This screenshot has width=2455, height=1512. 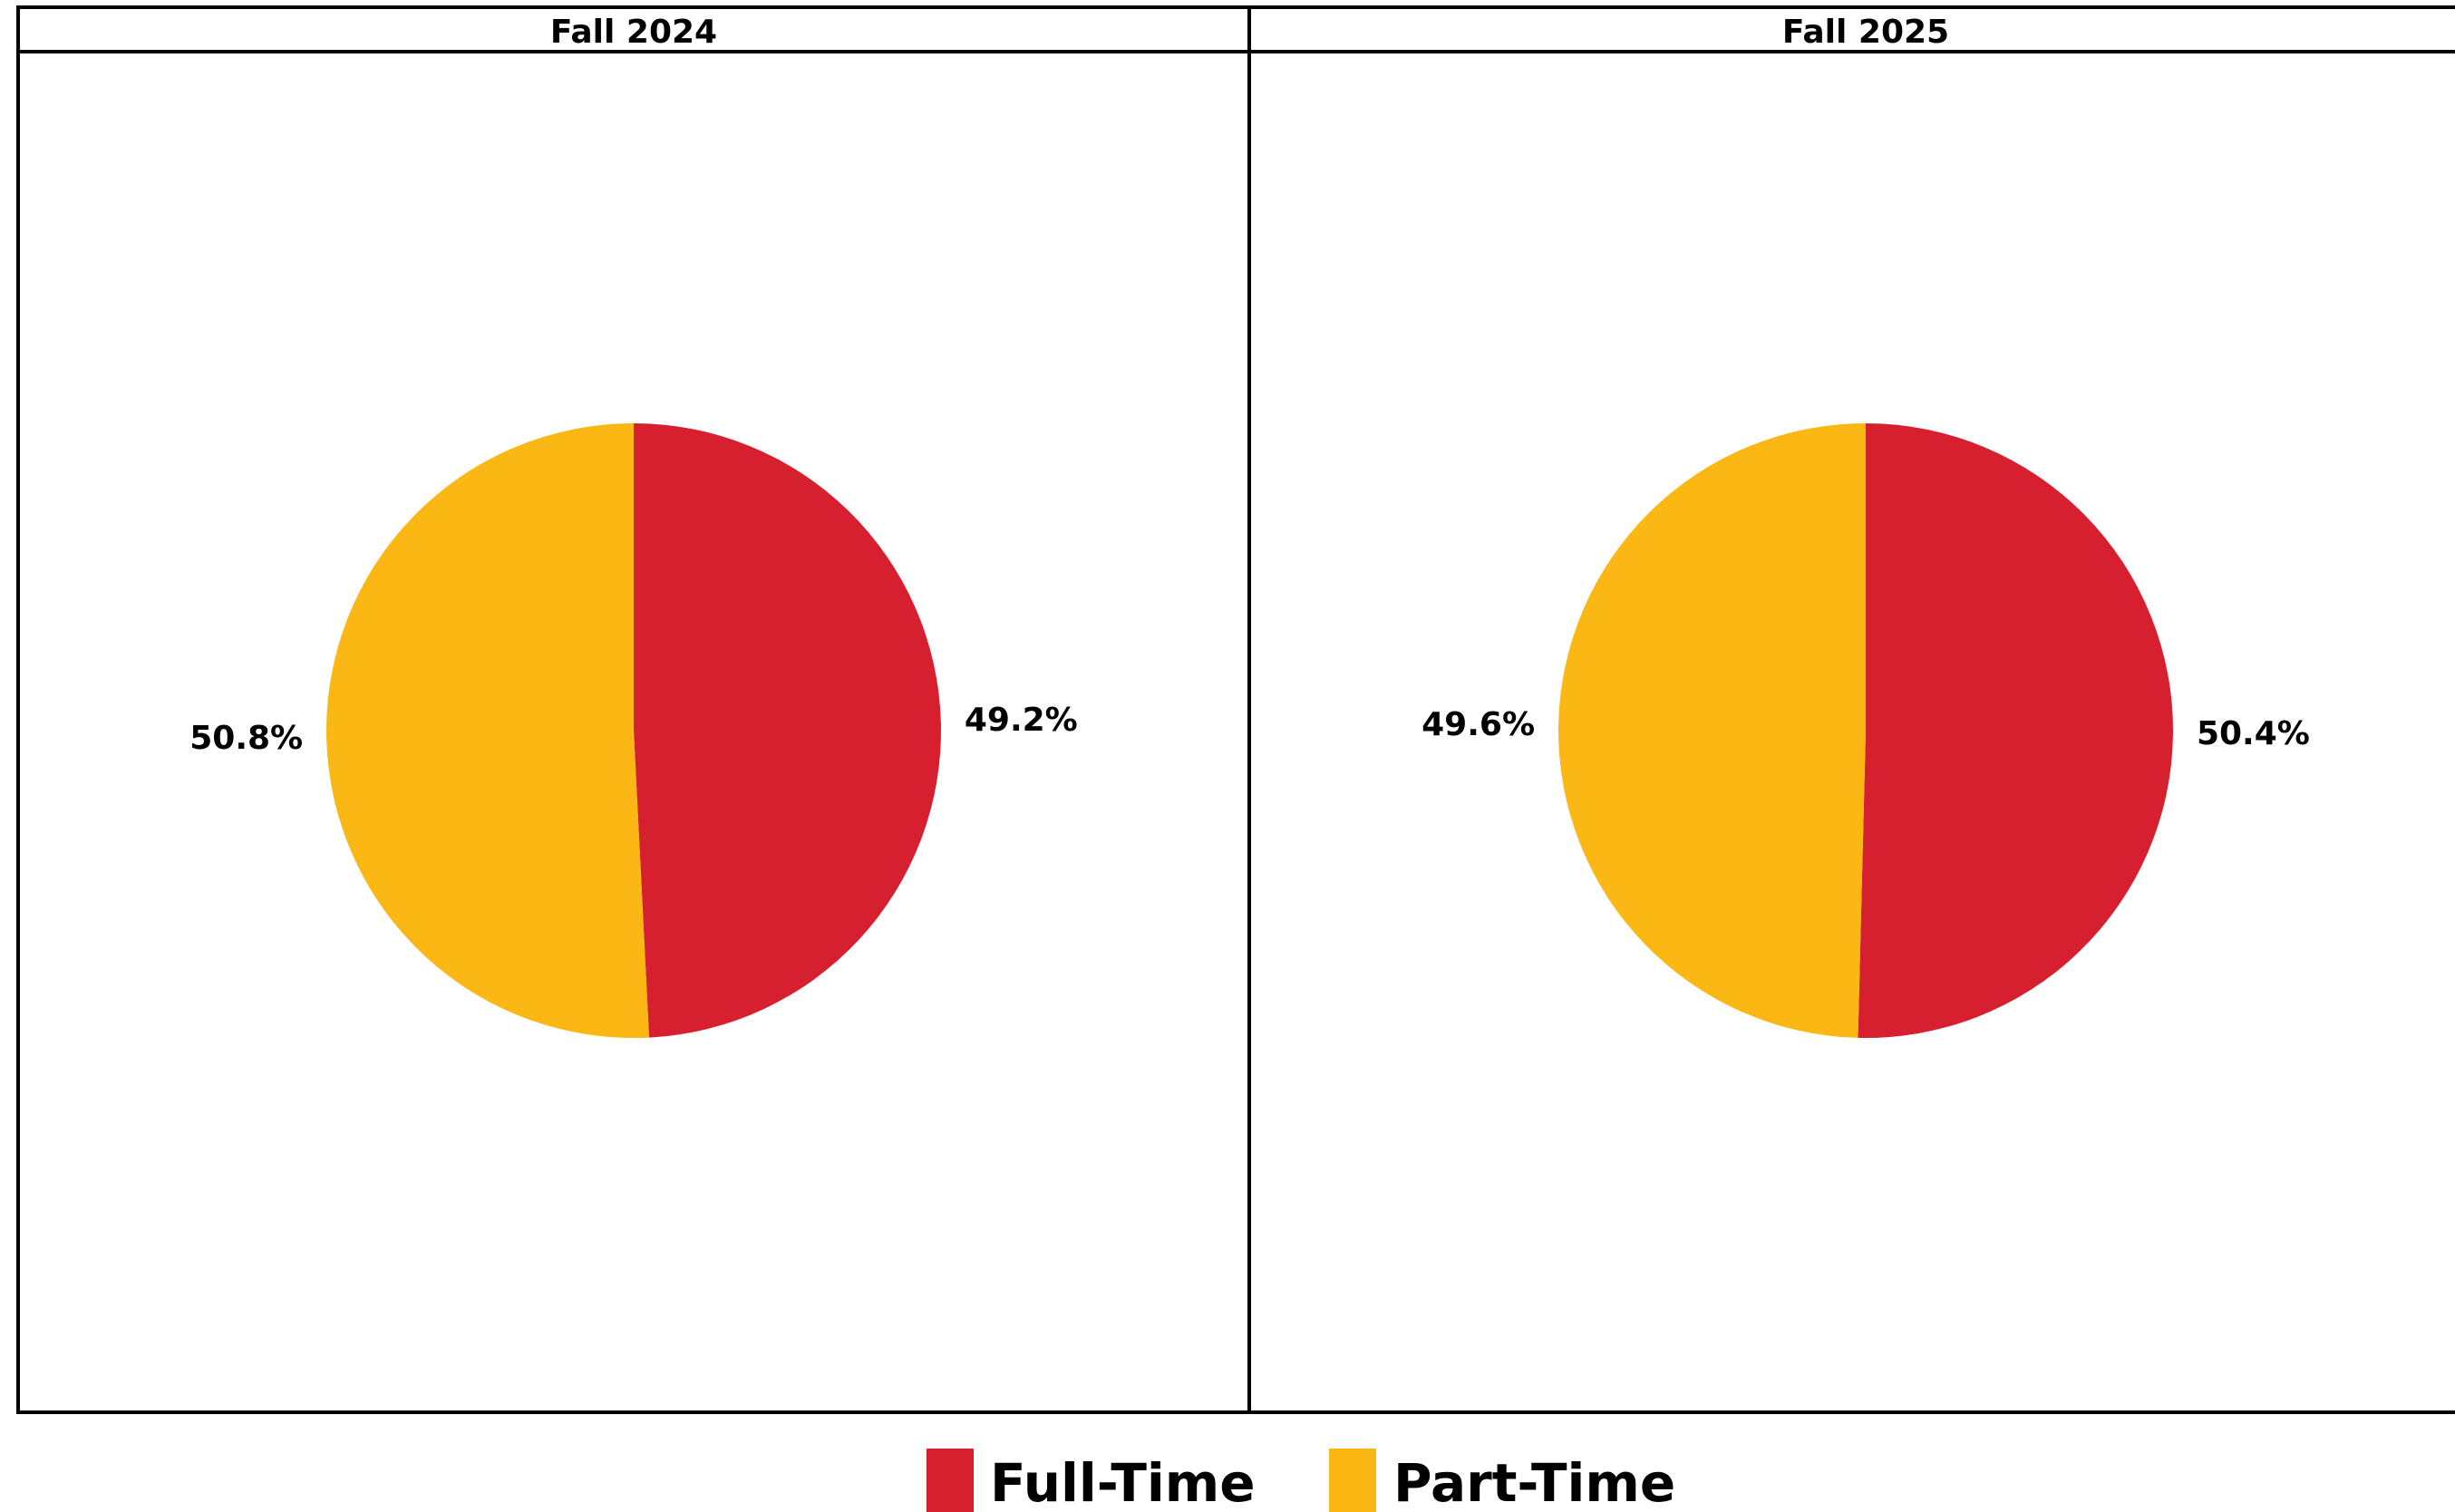 I want to click on panel-title-2: Fall 2025, so click(x=1865, y=33).